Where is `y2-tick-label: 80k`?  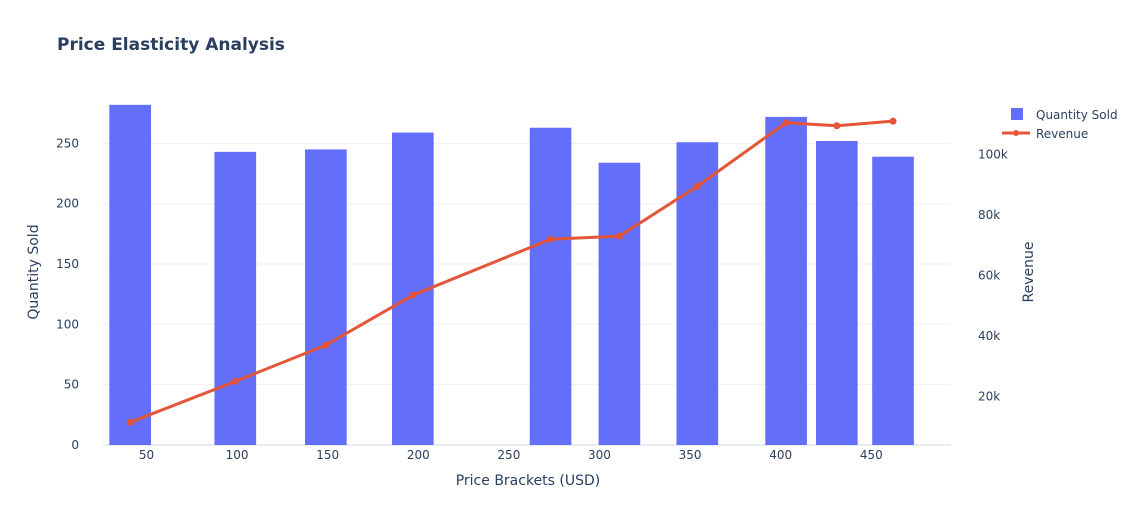
y2-tick-label: 80k is located at coordinates (989, 215).